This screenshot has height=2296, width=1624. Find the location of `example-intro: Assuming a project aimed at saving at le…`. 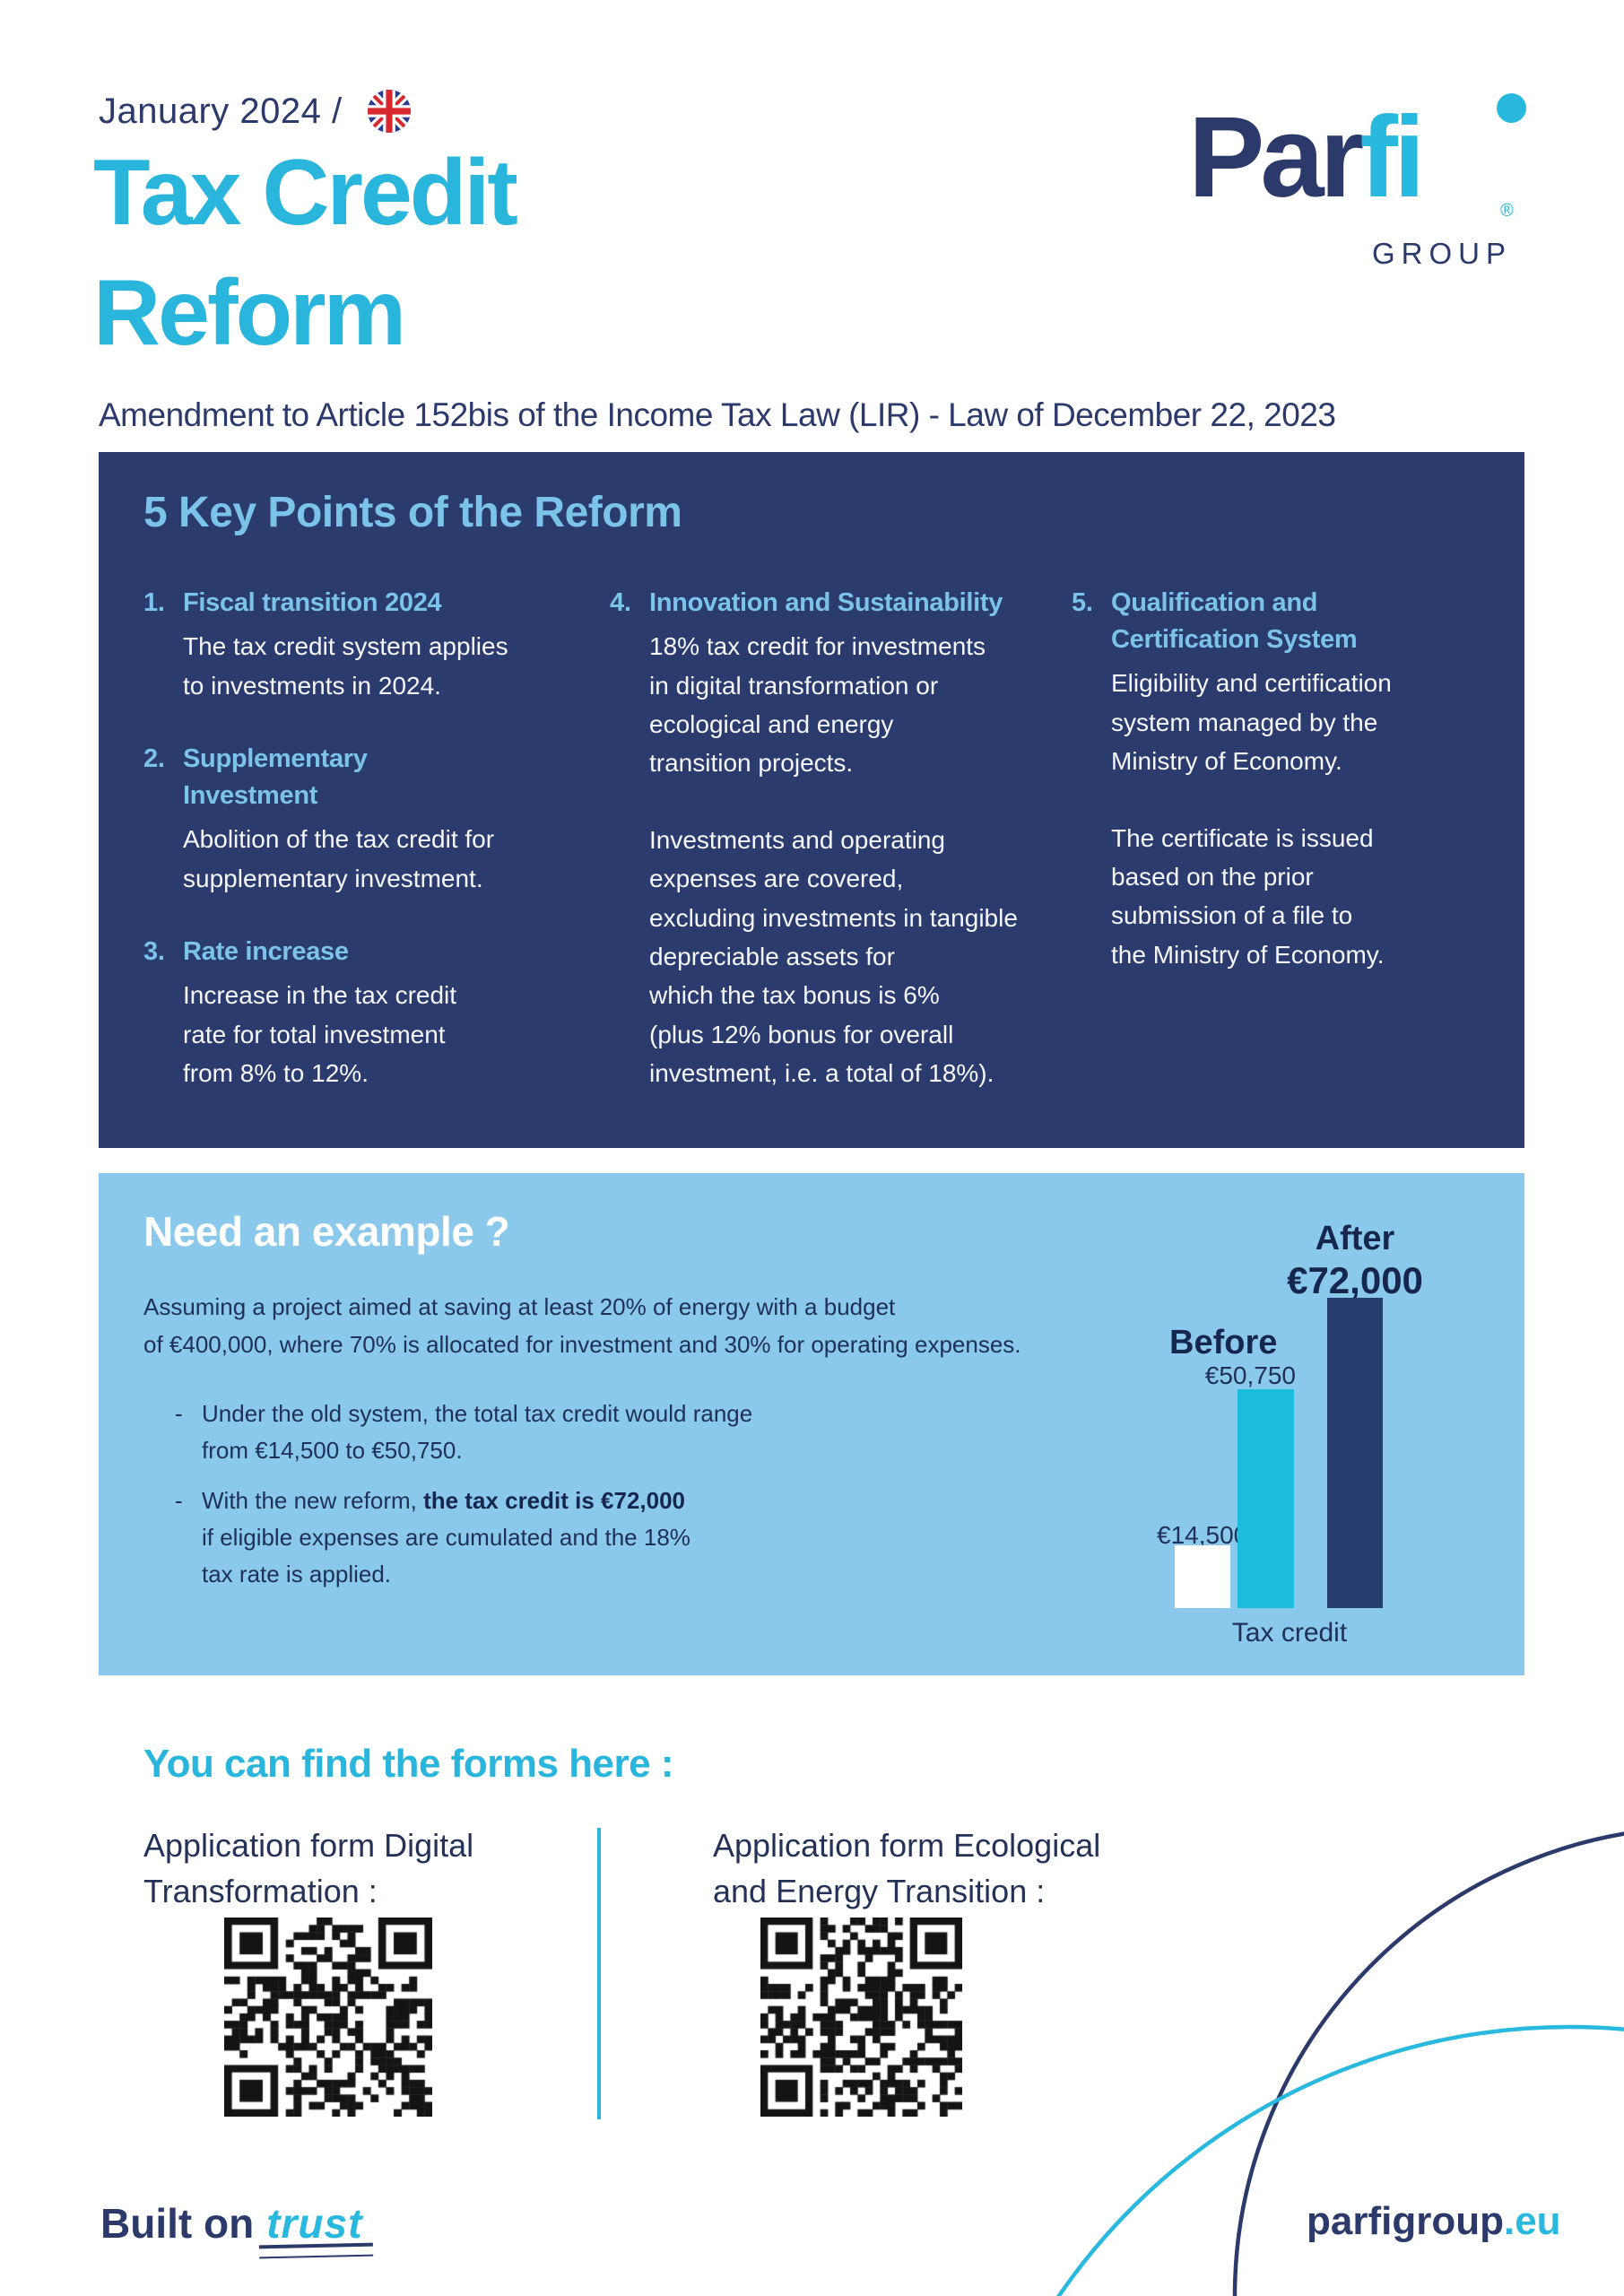

example-intro: Assuming a project aimed at saving at le… is located at coordinates (582, 1326).